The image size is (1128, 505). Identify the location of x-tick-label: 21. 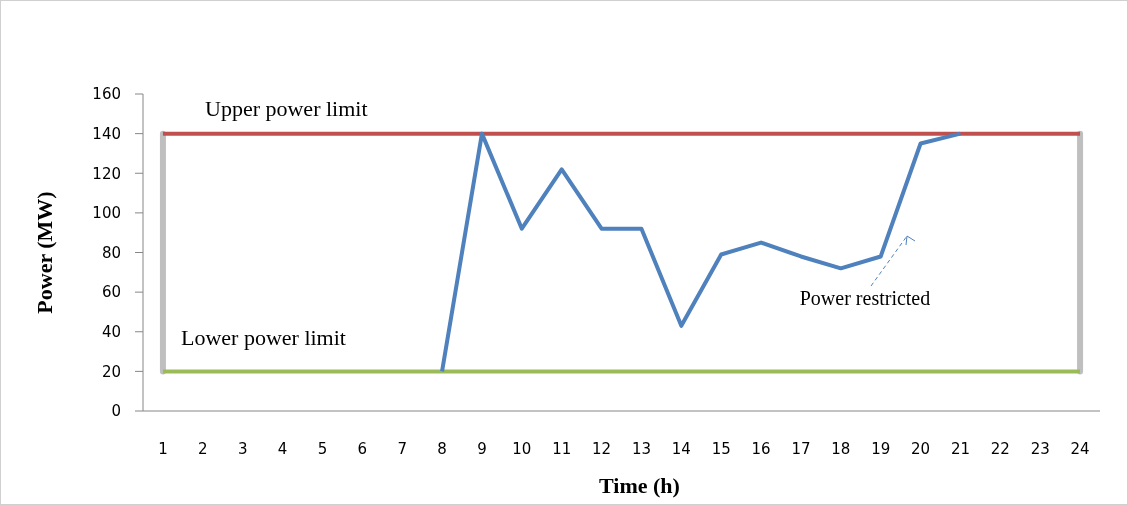
(960, 449).